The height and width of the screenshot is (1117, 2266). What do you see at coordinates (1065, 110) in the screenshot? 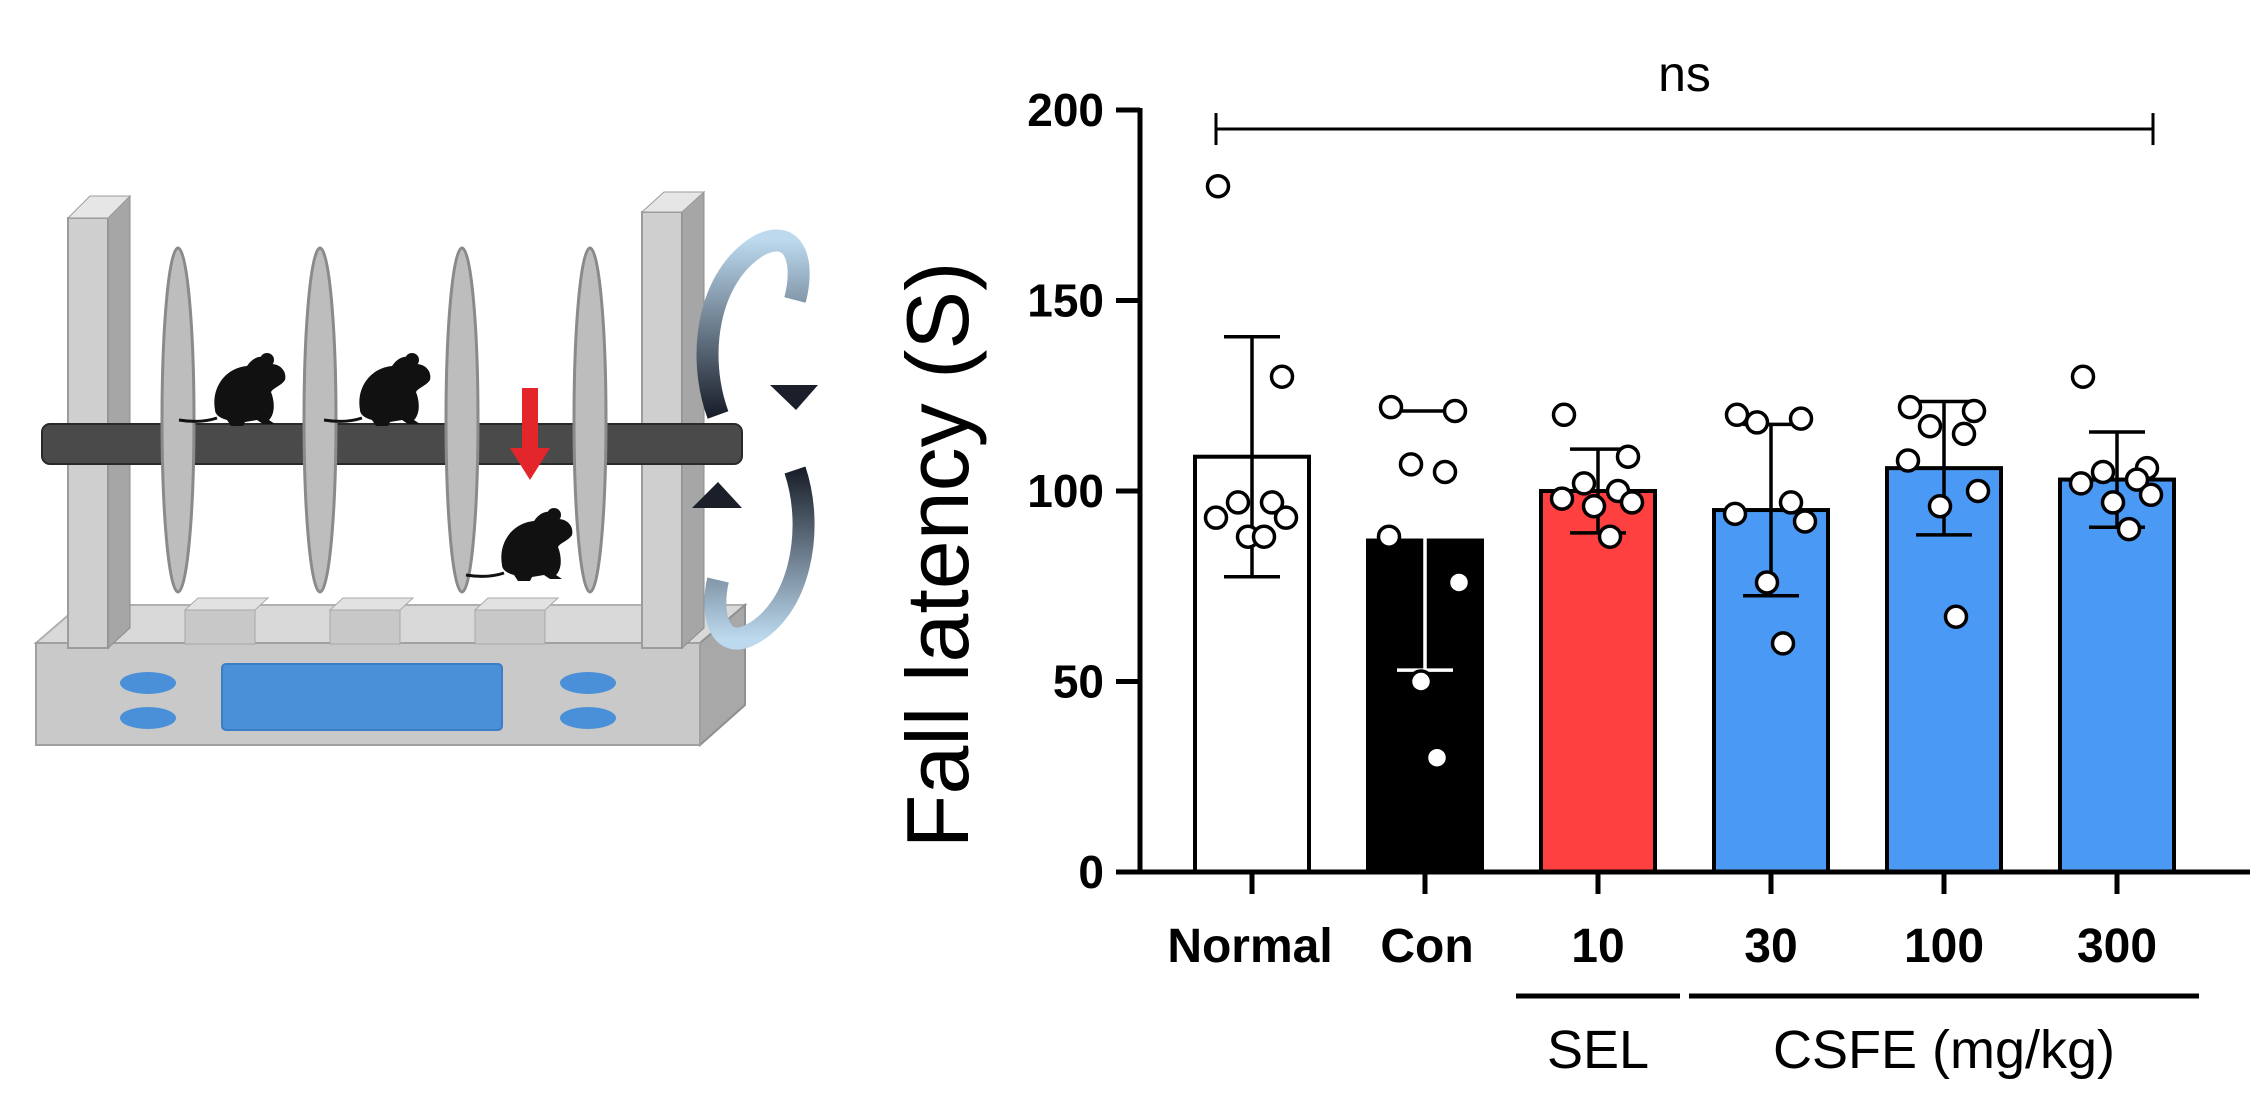
I see `y-tick-label: 200` at bounding box center [1065, 110].